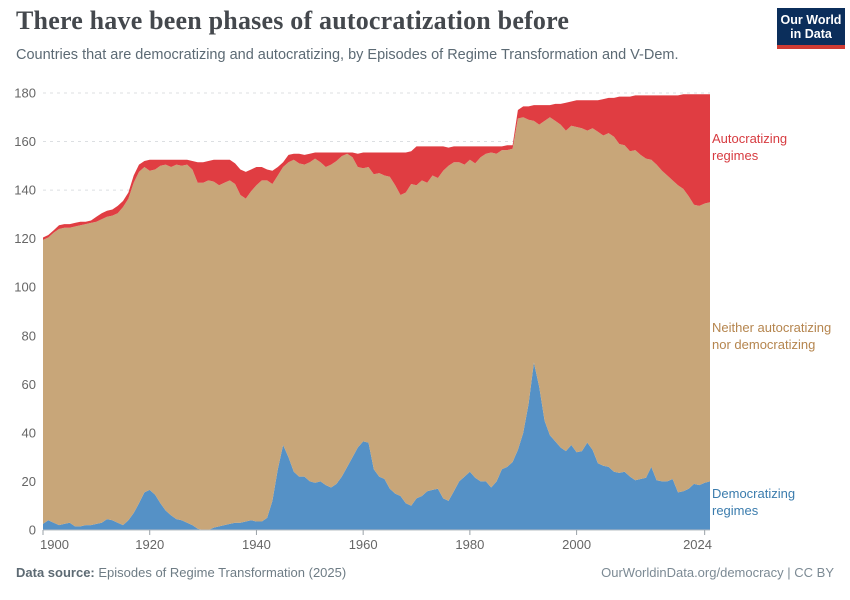 This screenshot has width=850, height=600. I want to click on x-axis-tick-label: 1920, so click(149, 544).